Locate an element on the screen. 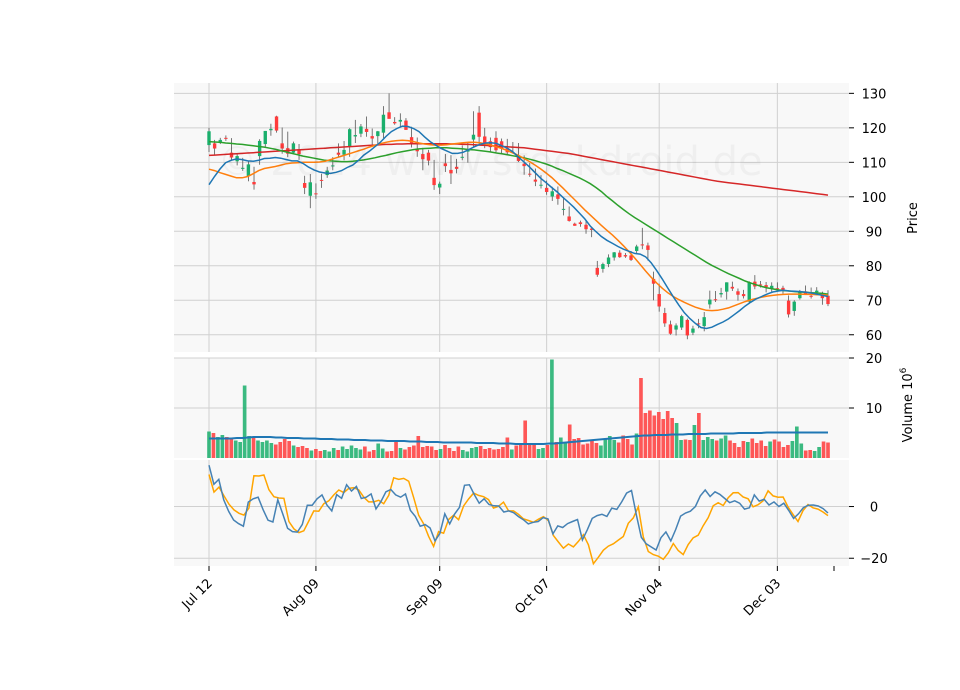 This screenshot has height=690, width=960. x-tick-label: Nov 04 is located at coordinates (644, 597).